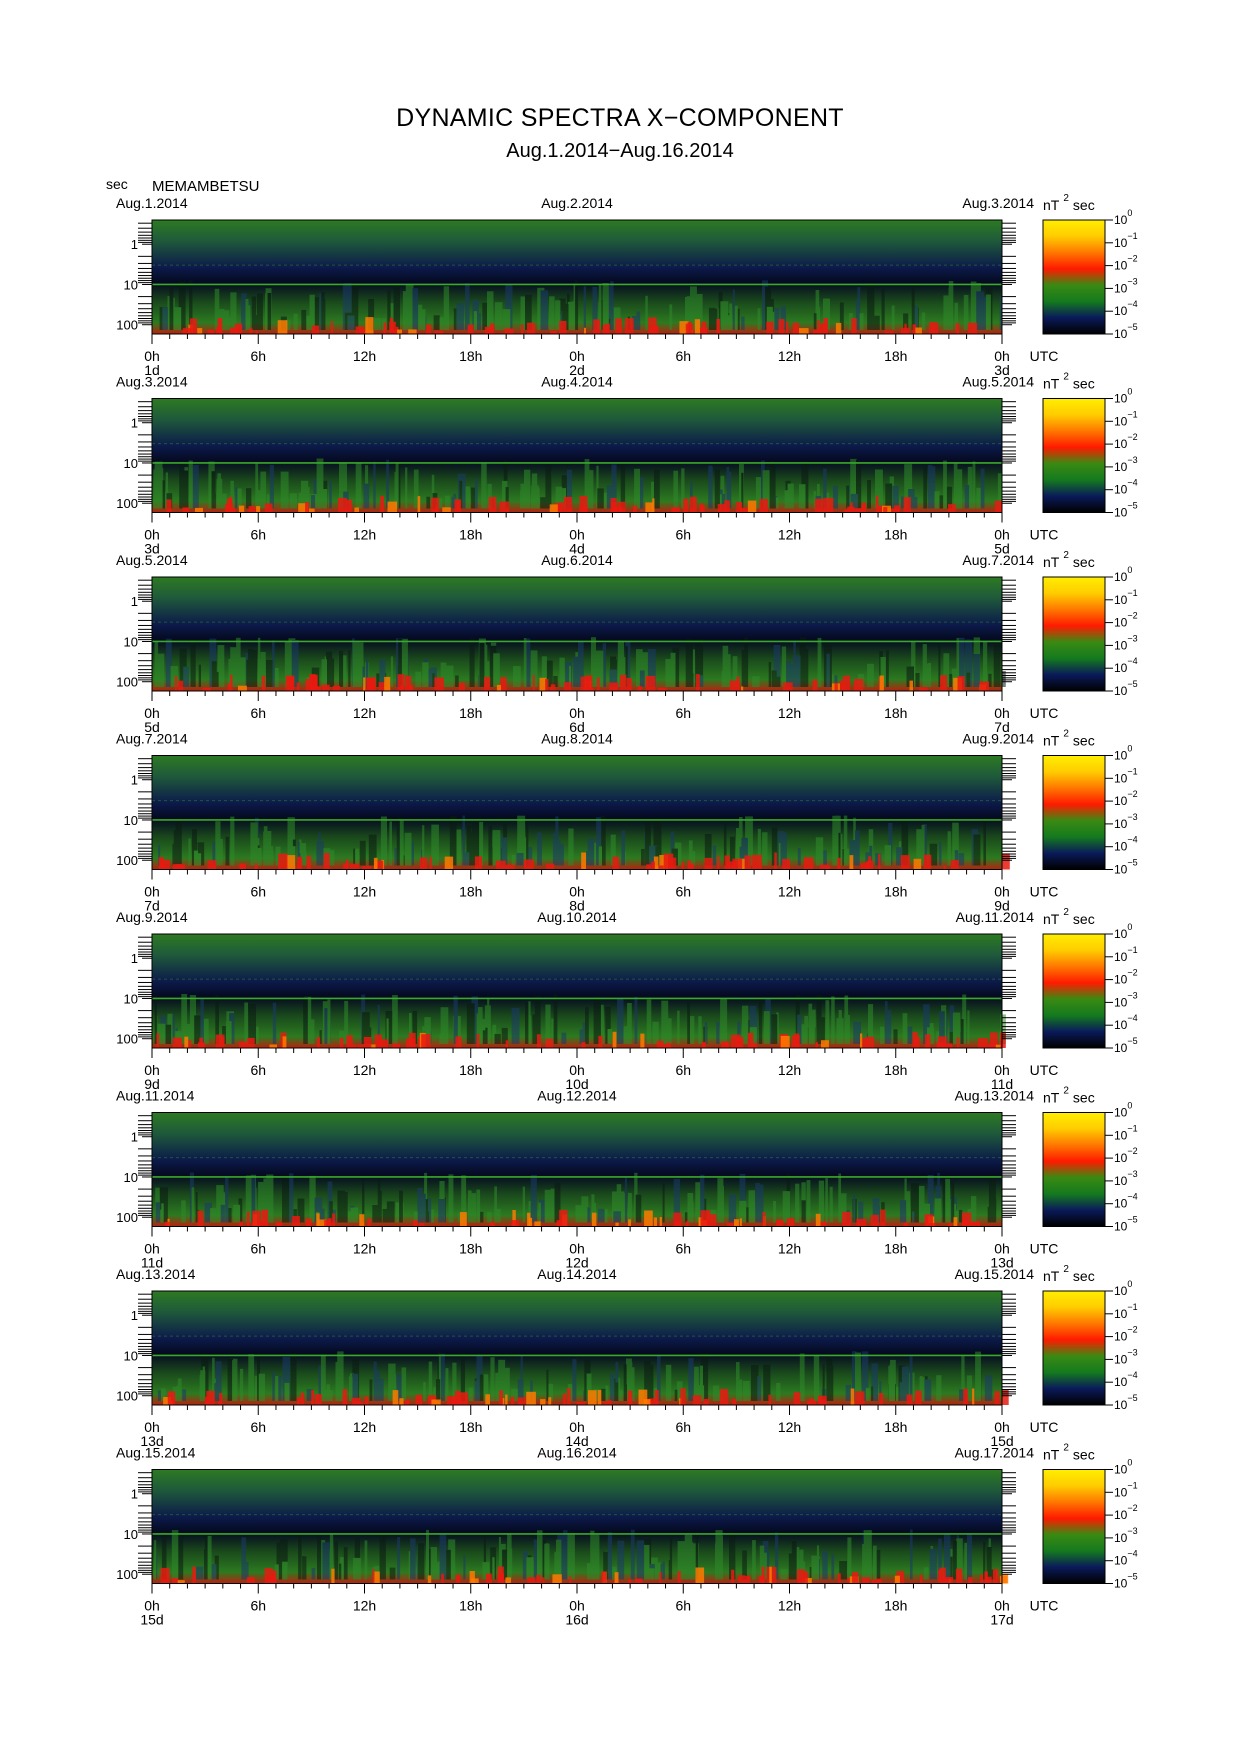 The height and width of the screenshot is (1752, 1240). Describe the element at coordinates (599, 1248) in the screenshot. I see `x-axis: 0h 6h 12h 18h 0h 6h 12h 18h 0h UTC 11d 12d 13d` at that location.